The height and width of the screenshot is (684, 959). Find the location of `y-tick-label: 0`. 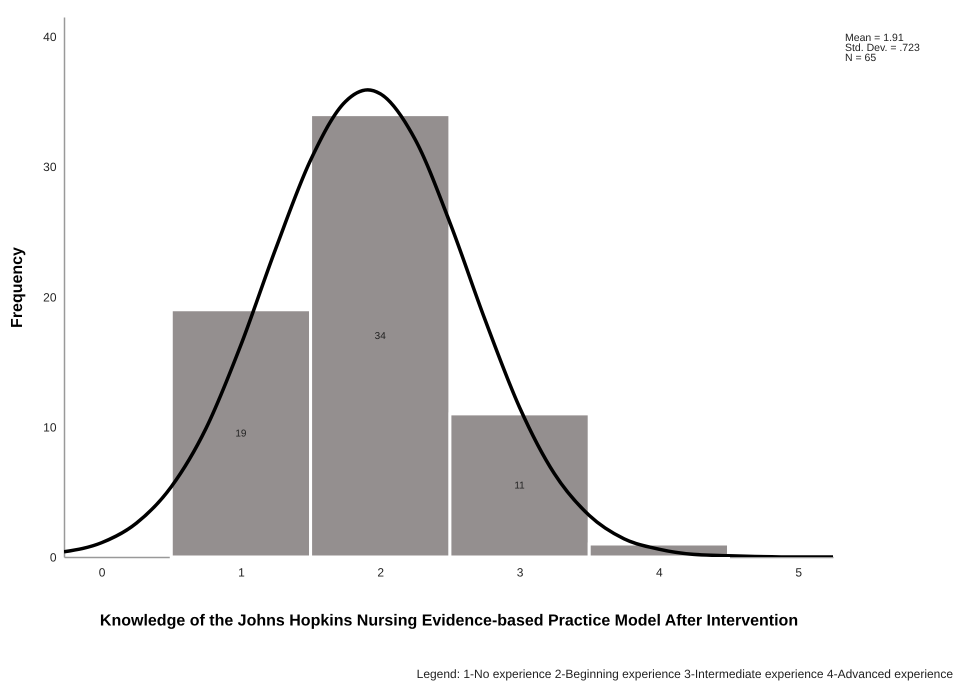

y-tick-label: 0 is located at coordinates (53, 557).